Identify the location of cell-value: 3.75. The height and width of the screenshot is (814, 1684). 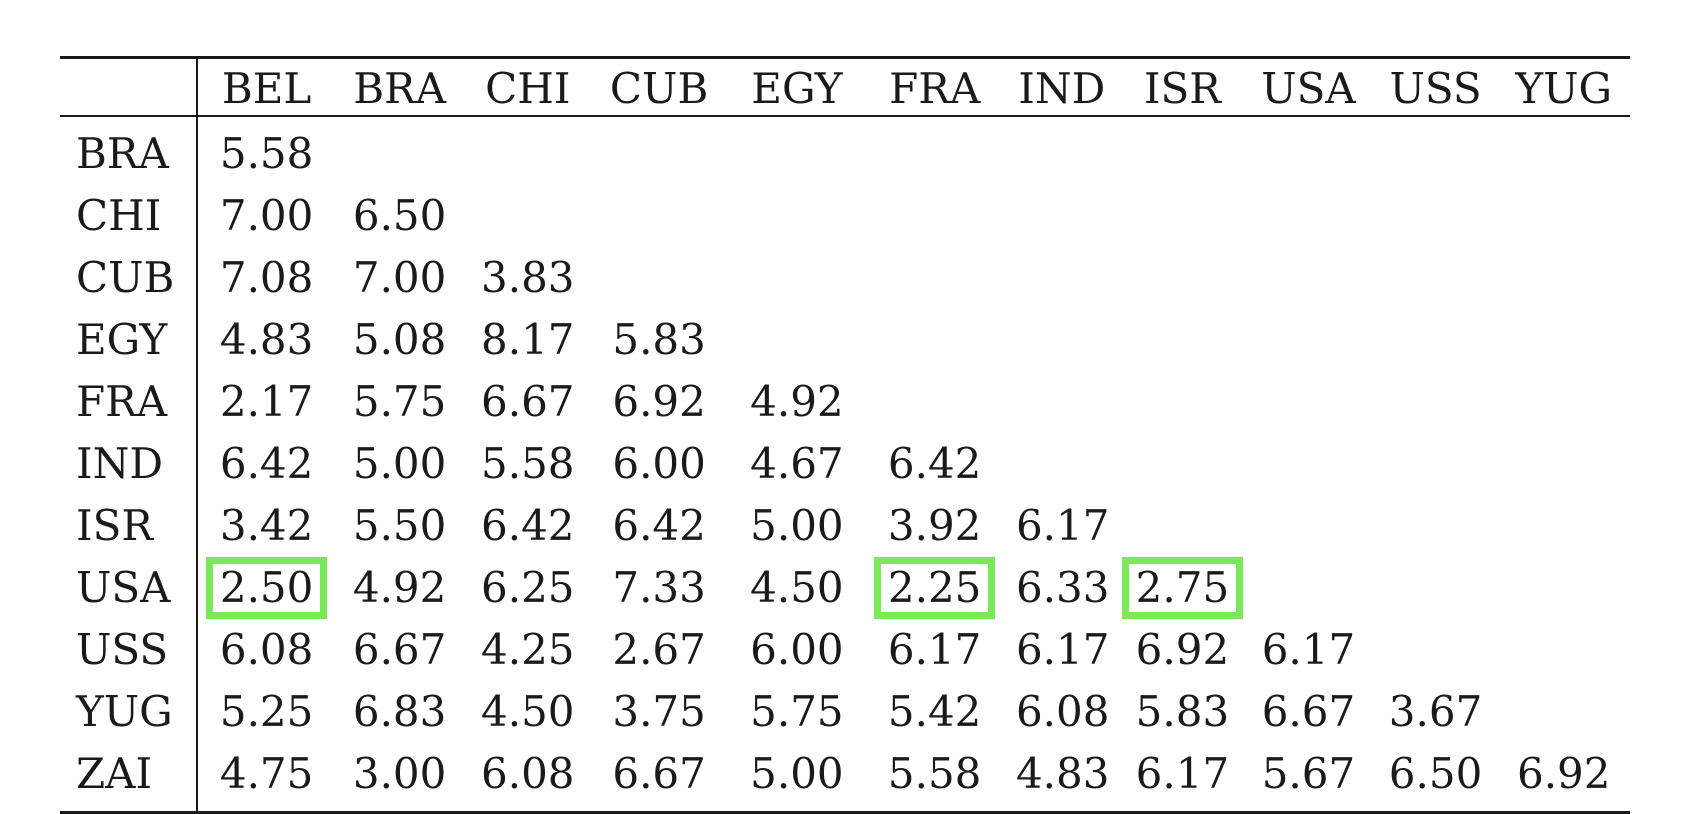
(659, 711).